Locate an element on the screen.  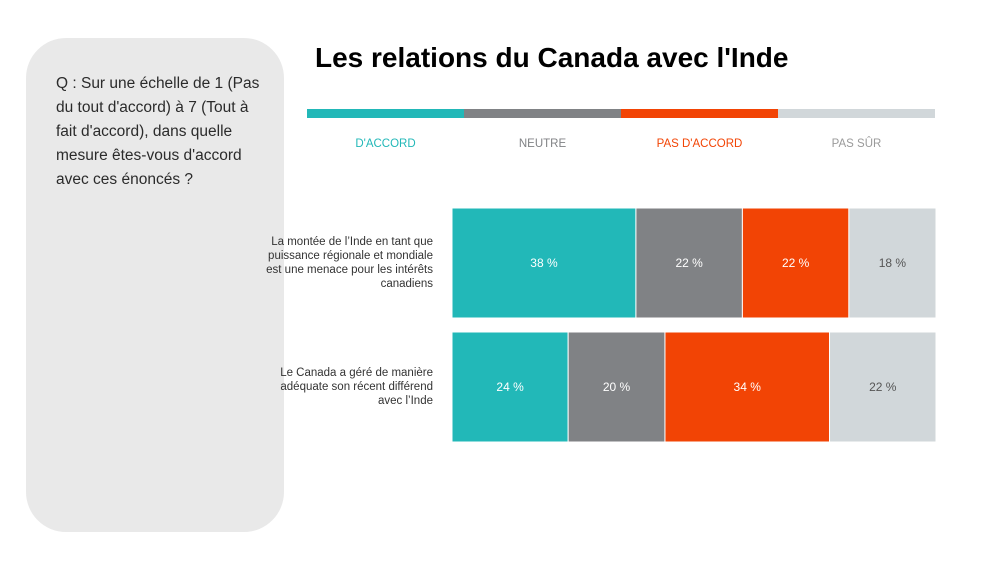
legend-swatch-pas-d-accord is located at coordinates (699, 113).